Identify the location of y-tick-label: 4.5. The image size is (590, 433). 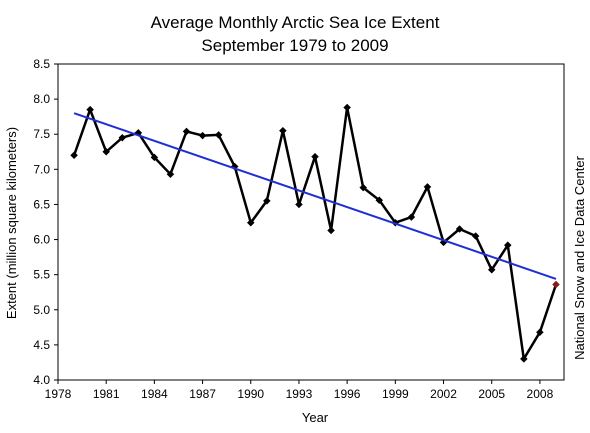
(41, 345).